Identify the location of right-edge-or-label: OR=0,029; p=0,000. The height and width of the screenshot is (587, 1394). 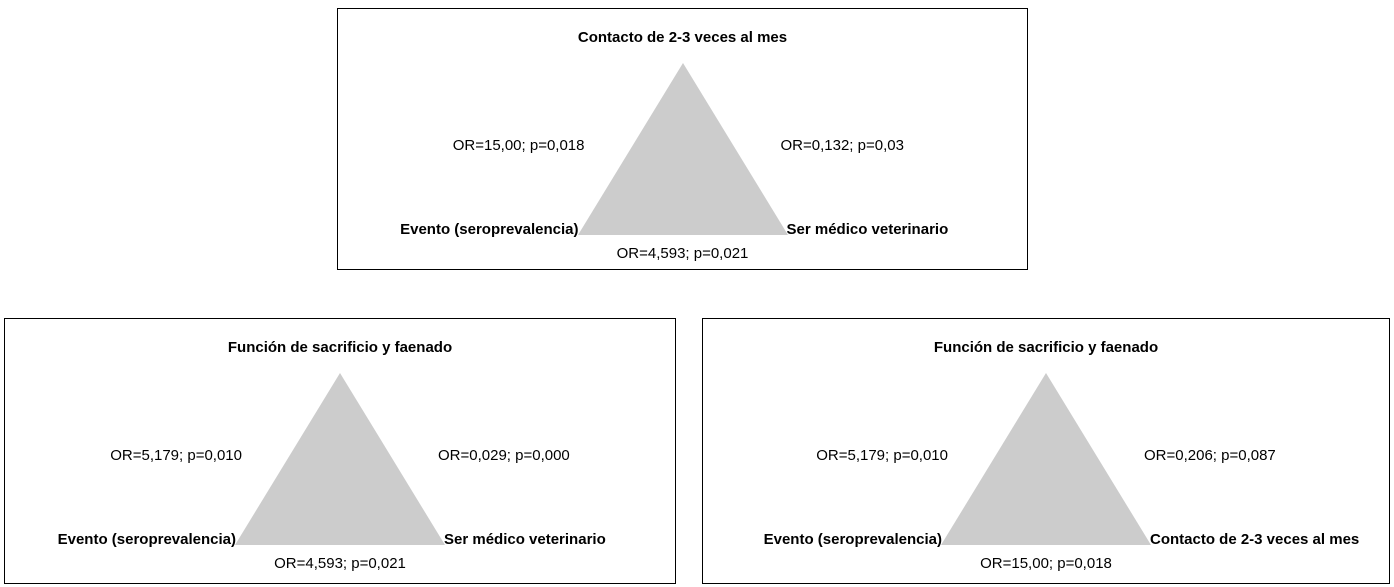
(504, 455).